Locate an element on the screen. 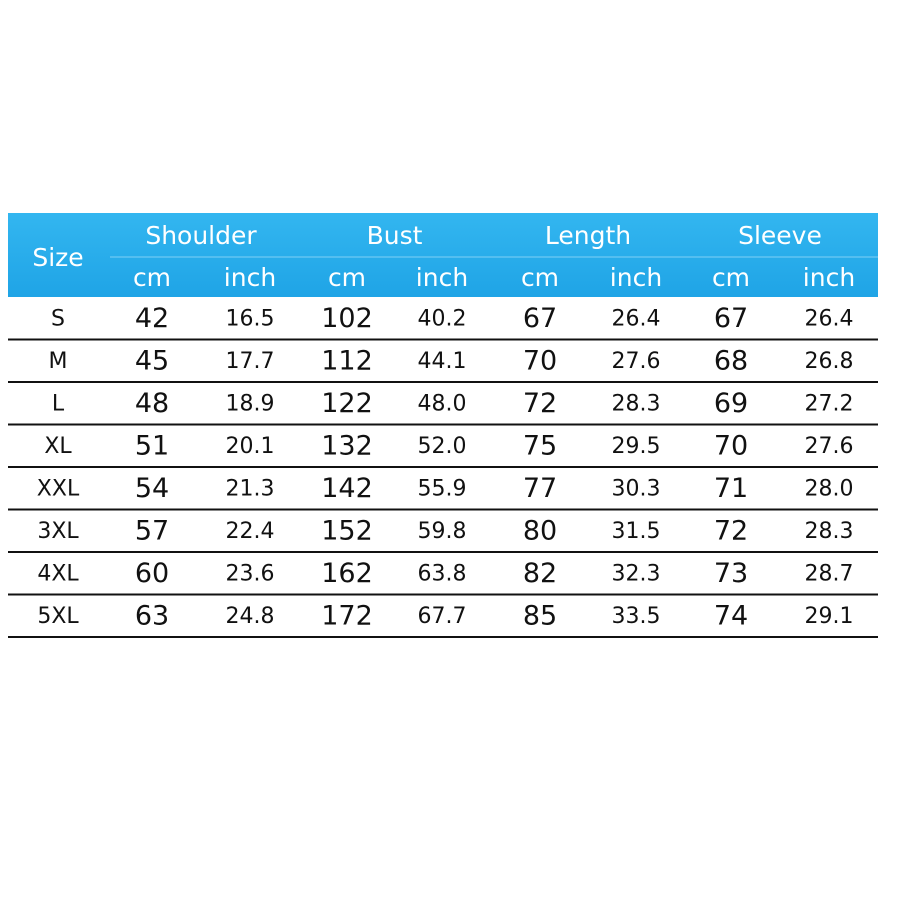 The height and width of the screenshot is (900, 900). value-cell: 75 is located at coordinates (540, 445).